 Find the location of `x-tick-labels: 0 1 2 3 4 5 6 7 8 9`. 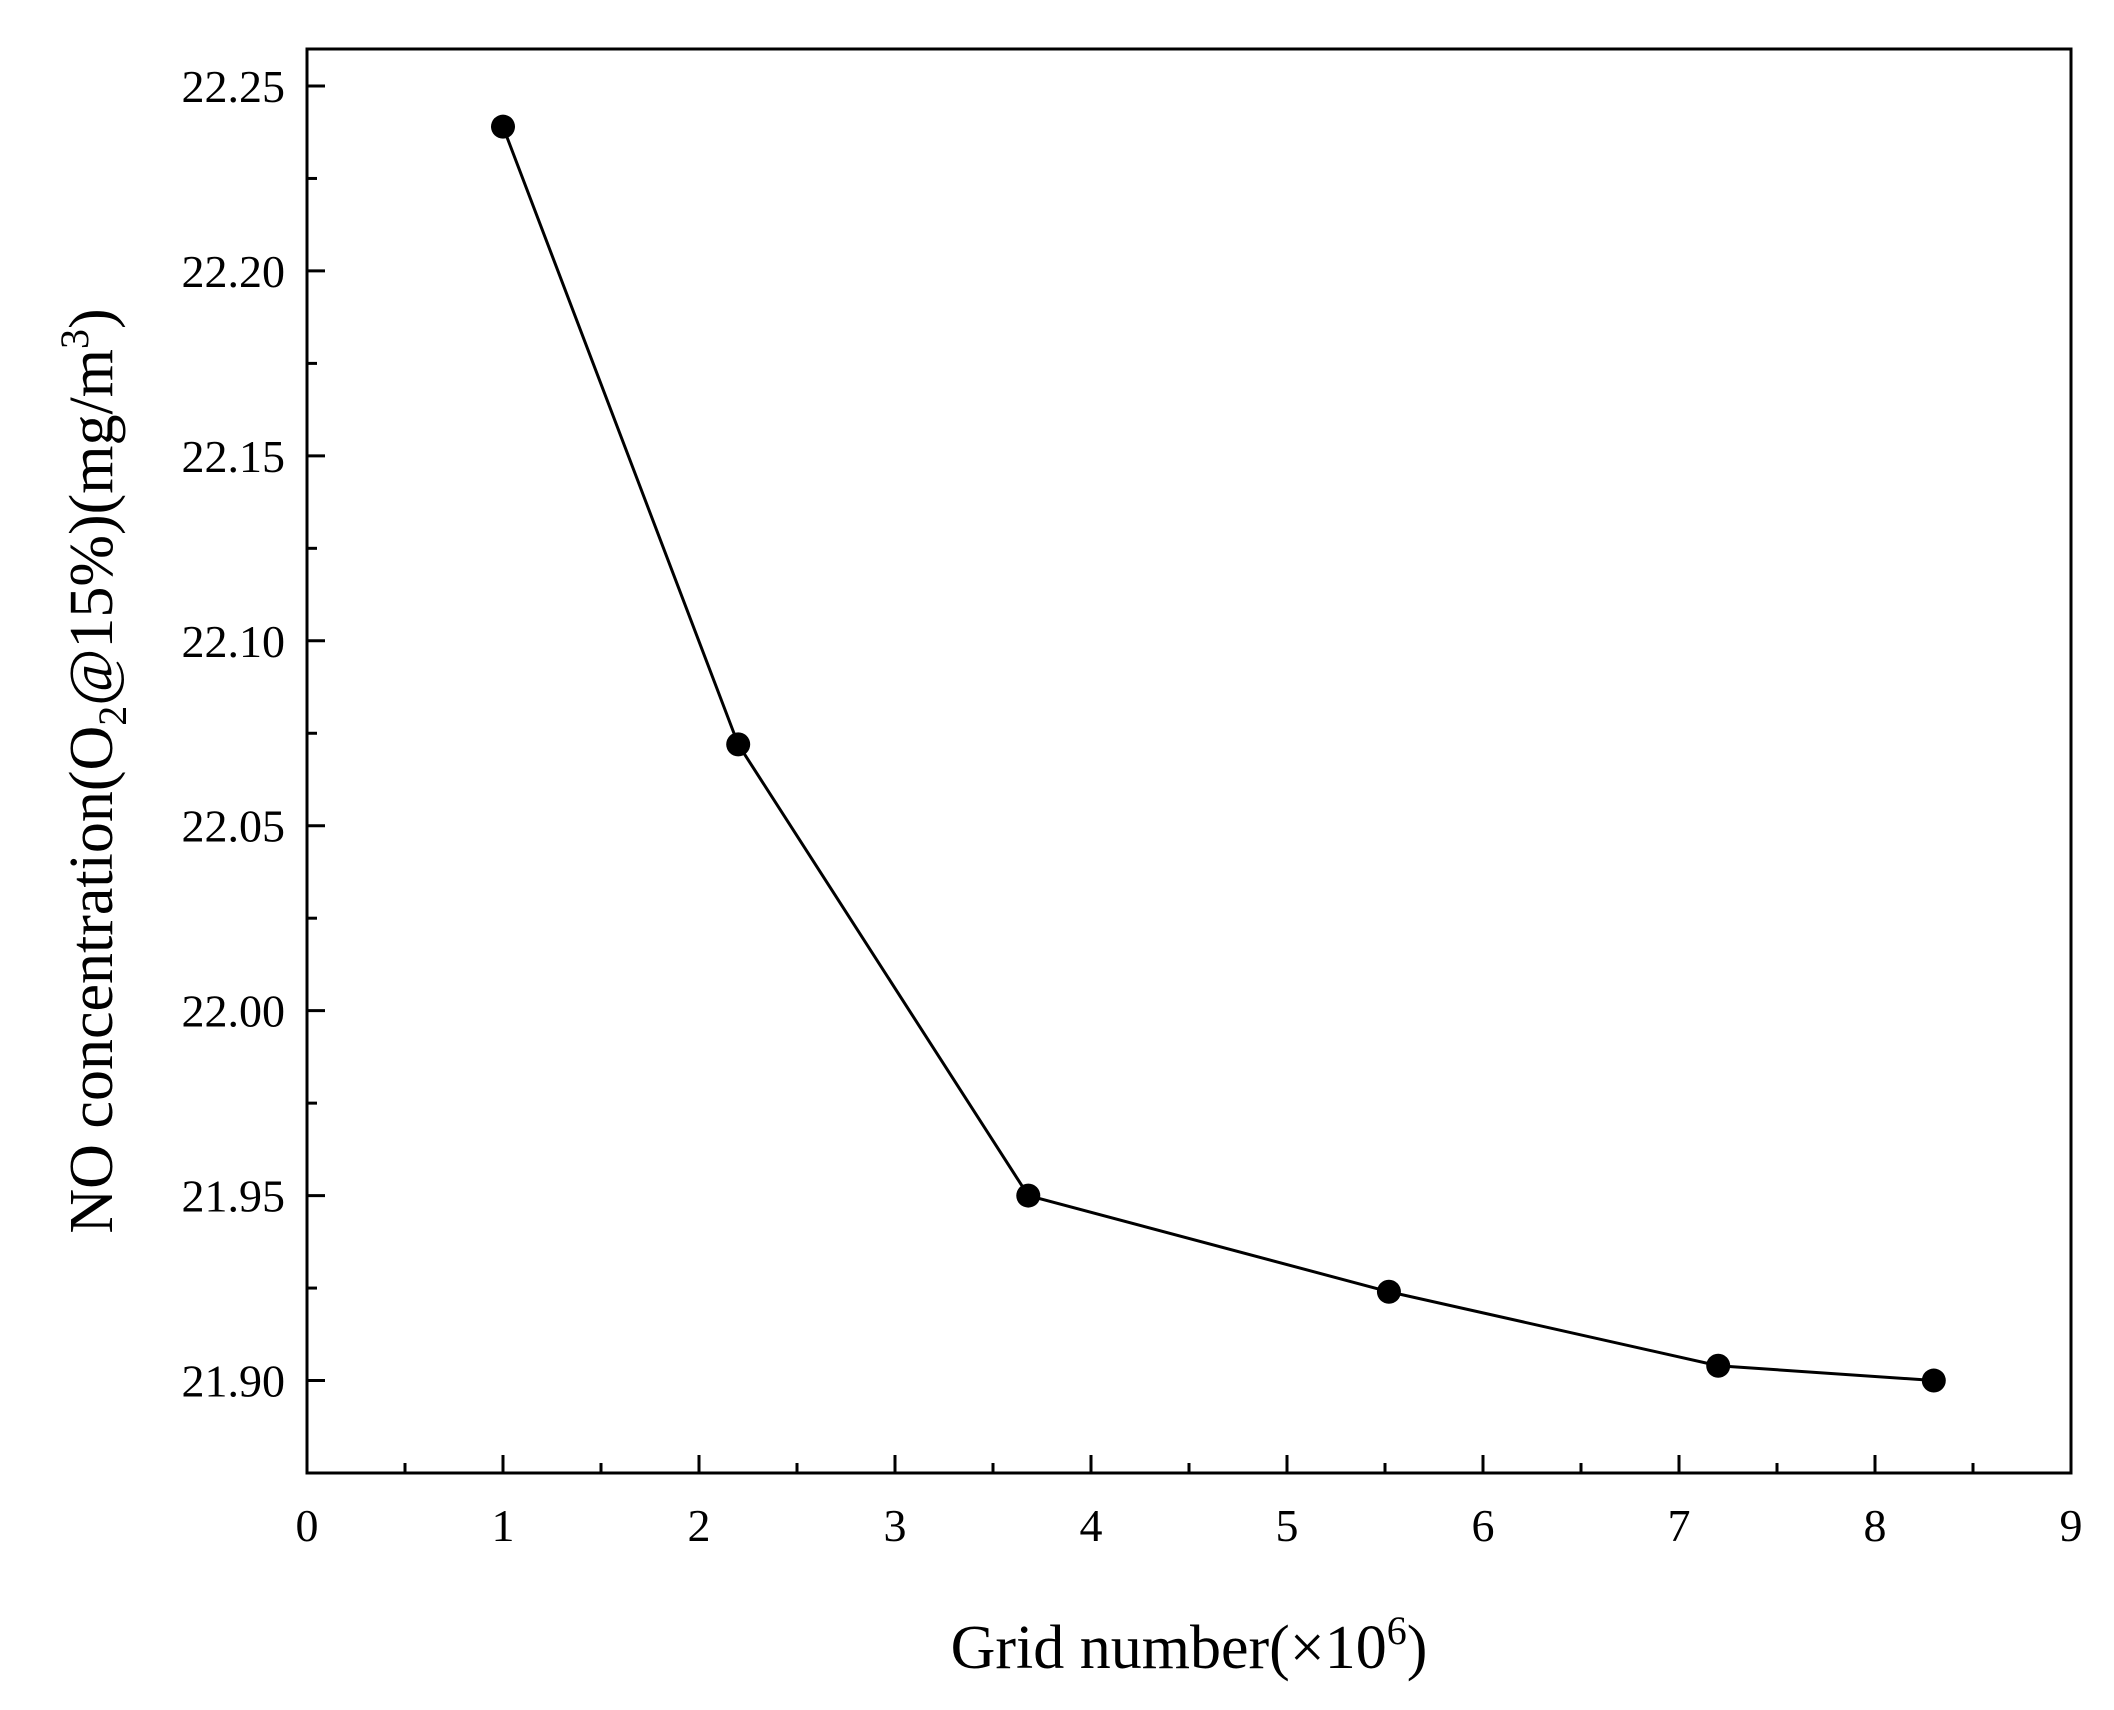

x-tick-labels: 0 1 2 3 4 5 6 7 8 9 is located at coordinates (1189, 1525).